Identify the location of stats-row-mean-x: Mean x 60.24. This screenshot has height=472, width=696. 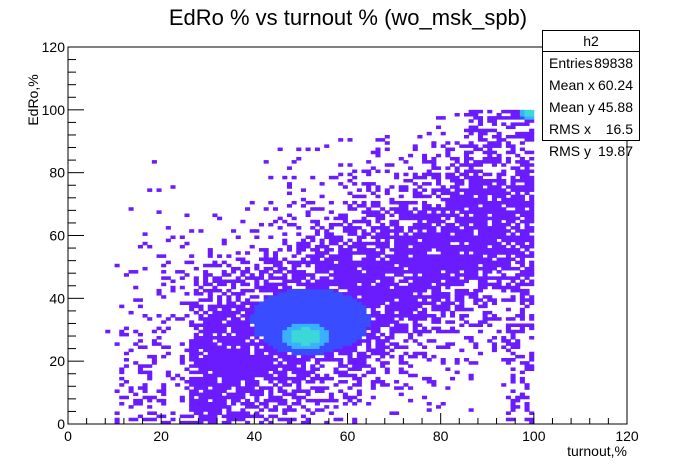
(591, 85).